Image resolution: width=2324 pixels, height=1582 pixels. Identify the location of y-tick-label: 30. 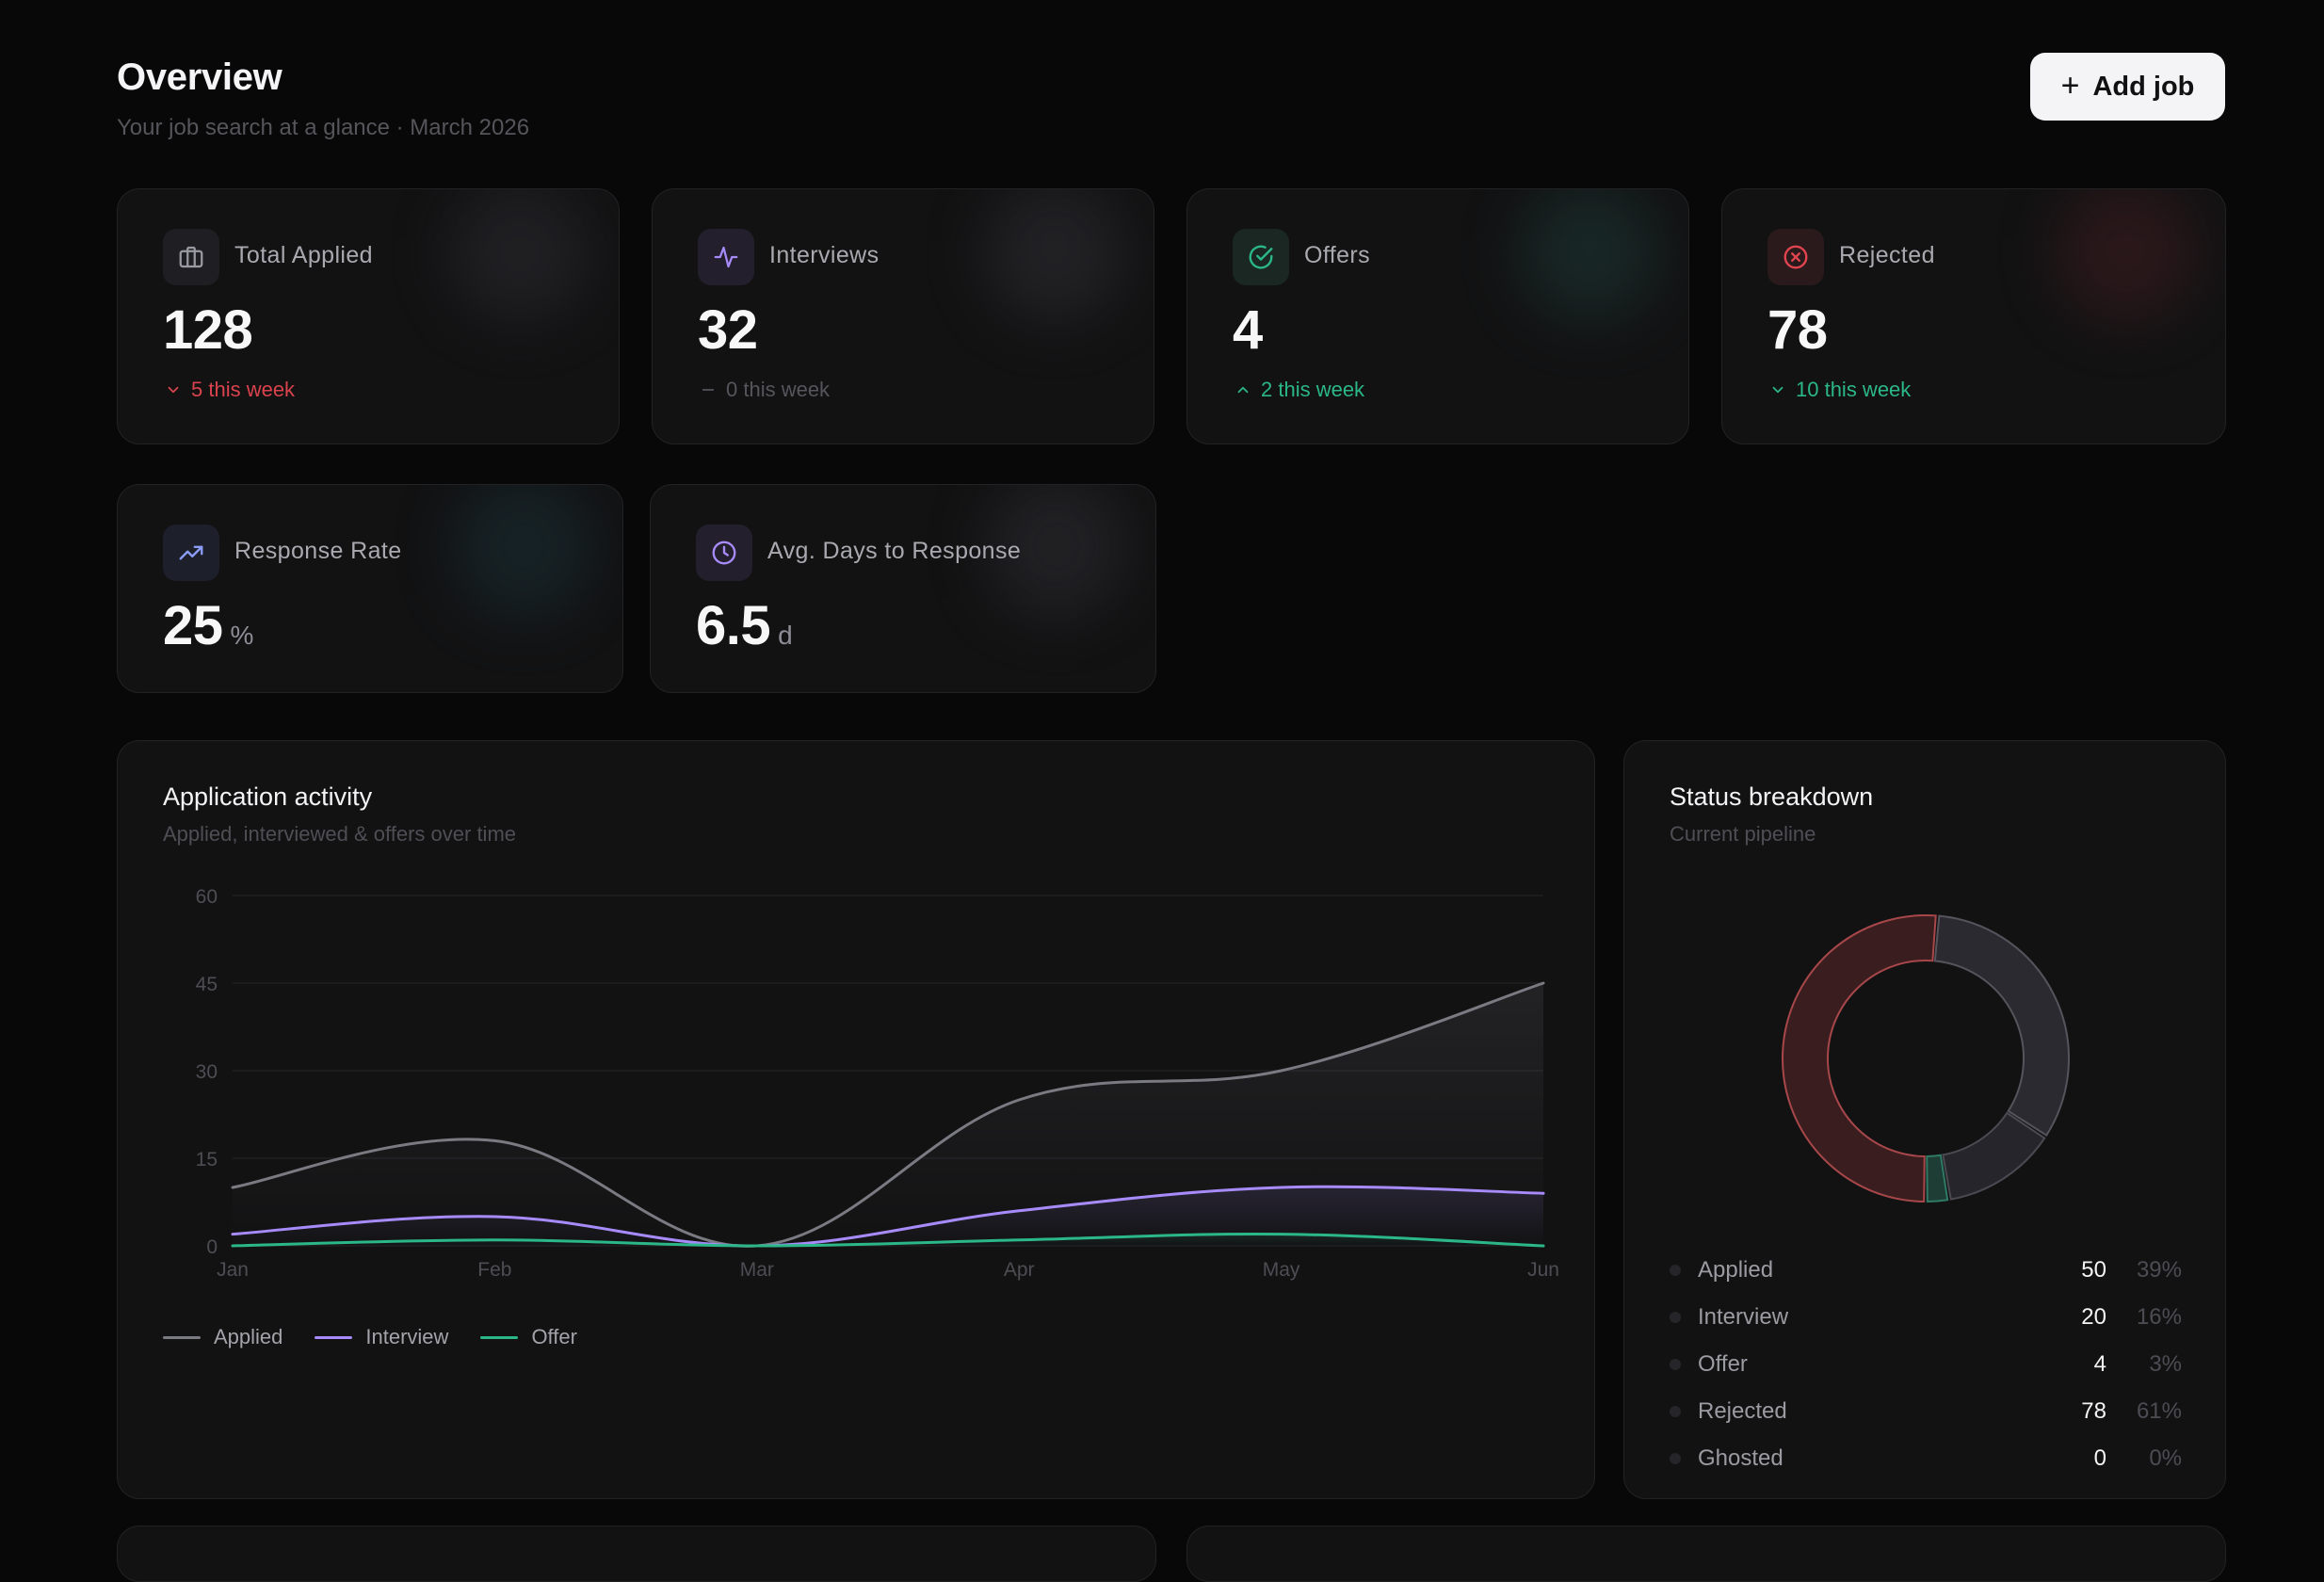
(207, 1072).